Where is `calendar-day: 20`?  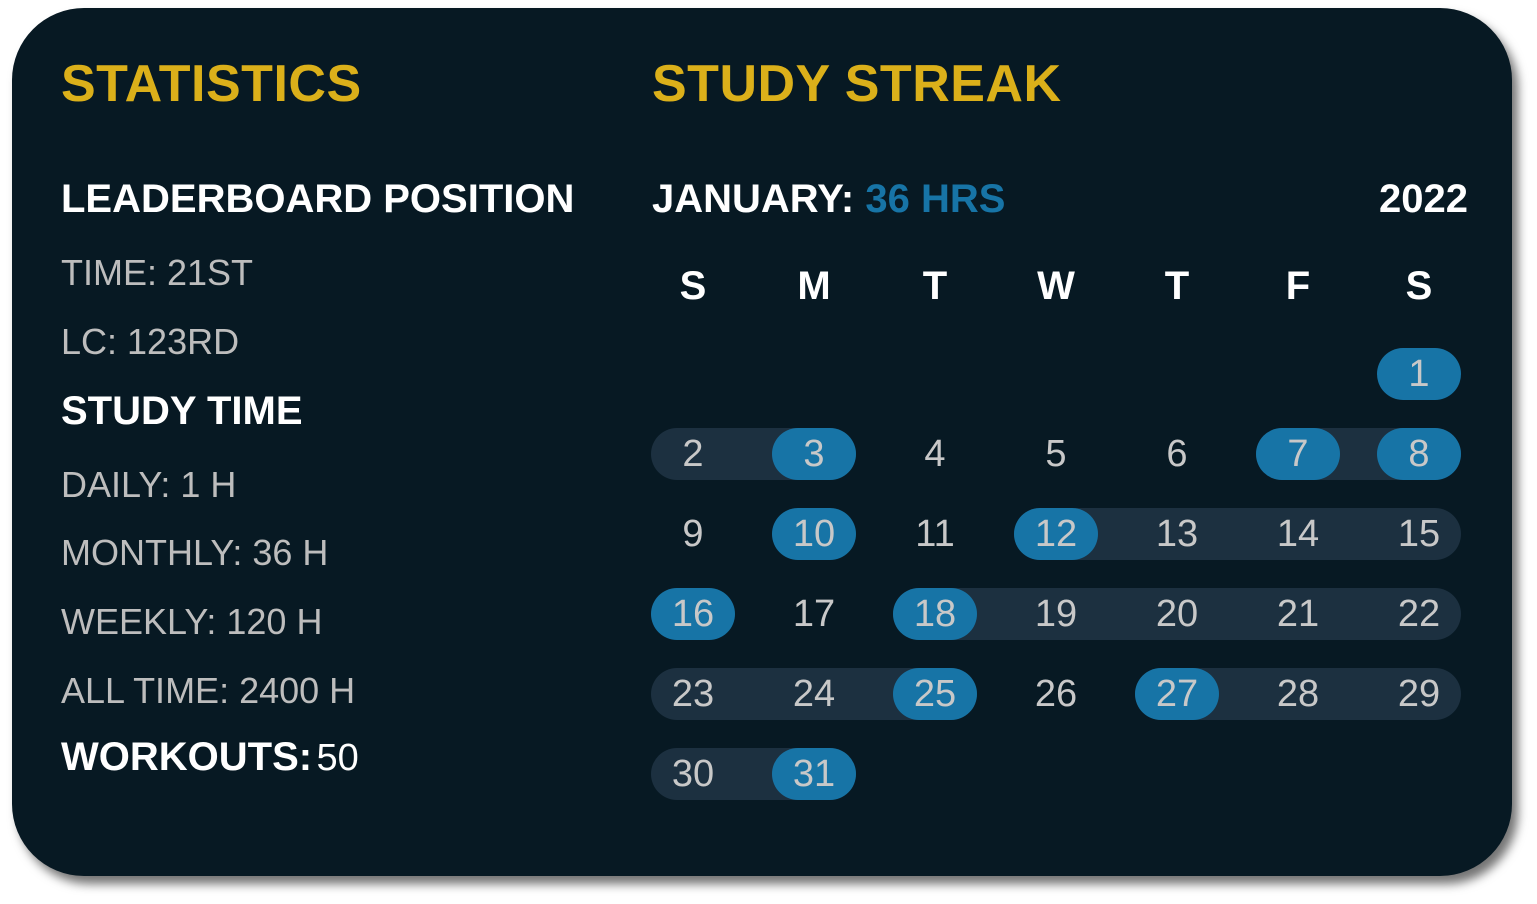
calendar-day: 20 is located at coordinates (1177, 614).